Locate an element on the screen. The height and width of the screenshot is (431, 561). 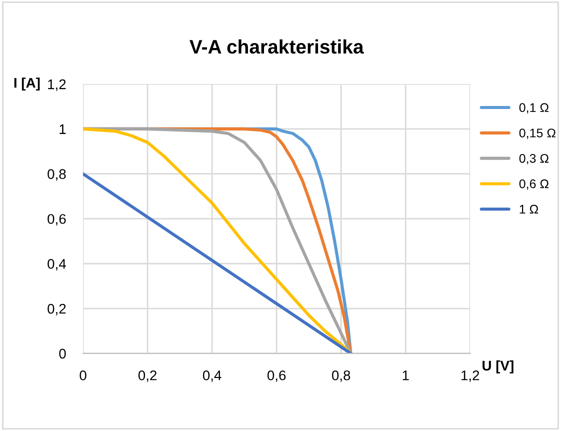
x-tick-label: 0,2 is located at coordinates (147, 376).